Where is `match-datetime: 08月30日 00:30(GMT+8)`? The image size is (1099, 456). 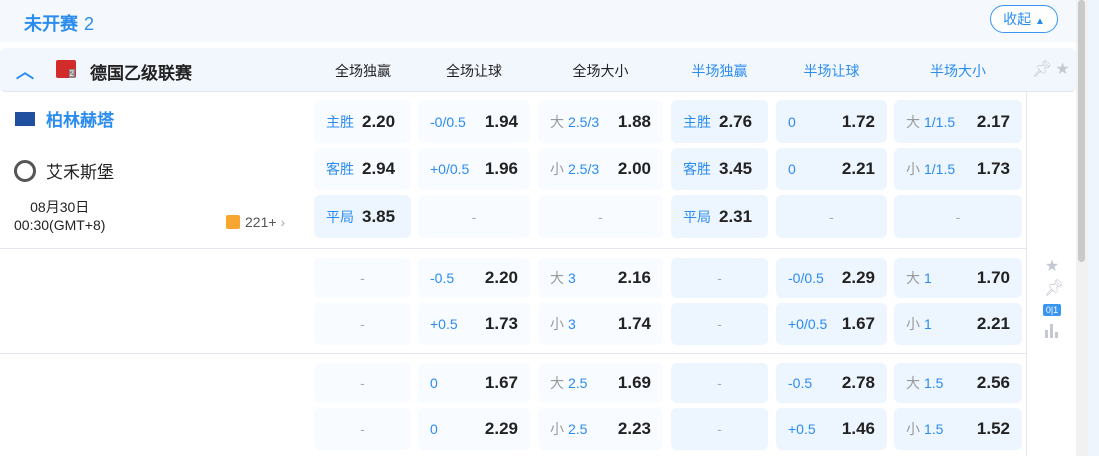
match-datetime: 08月30日 00:30(GMT+8) is located at coordinates (60, 216).